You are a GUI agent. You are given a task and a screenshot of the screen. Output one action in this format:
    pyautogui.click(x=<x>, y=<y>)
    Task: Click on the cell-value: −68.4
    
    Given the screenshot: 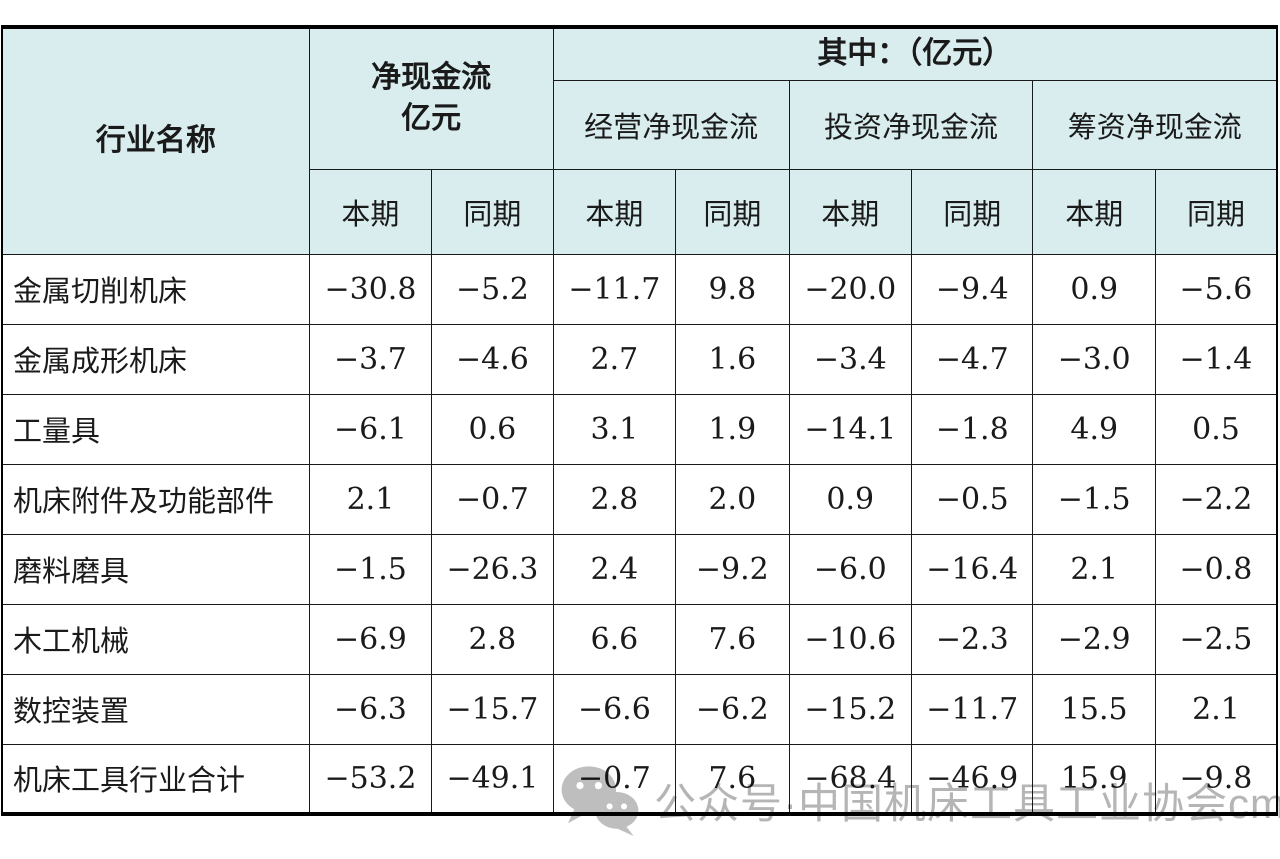 What is the action you would take?
    pyautogui.click(x=850, y=779)
    